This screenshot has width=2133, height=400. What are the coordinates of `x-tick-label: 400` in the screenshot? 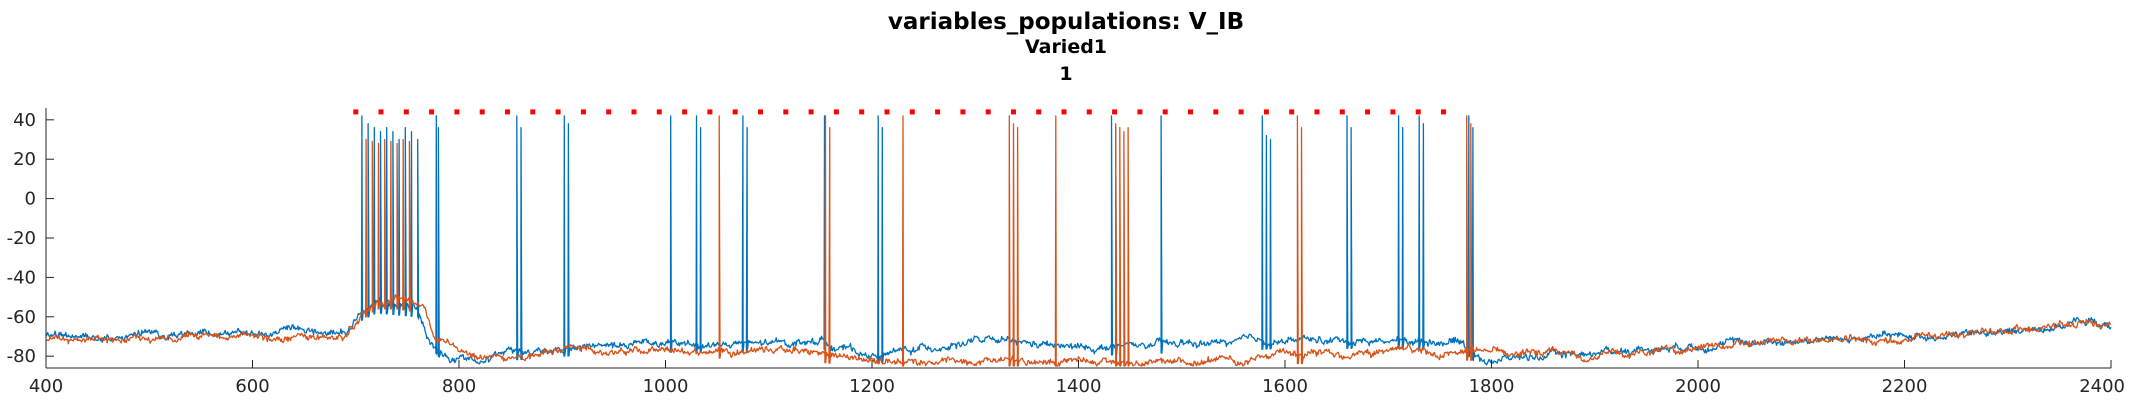 It's located at (46, 386).